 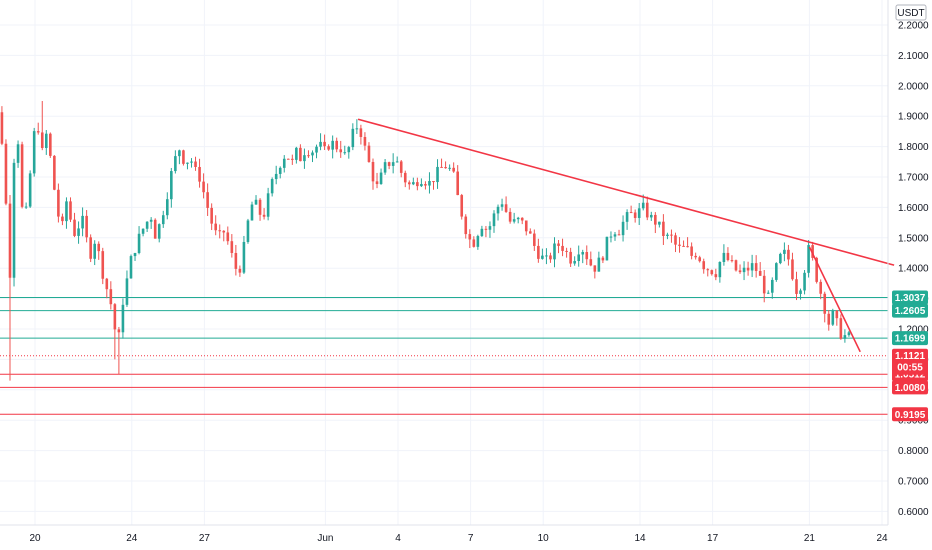 I want to click on y-tick-label: 1.9000, so click(x=913, y=117).